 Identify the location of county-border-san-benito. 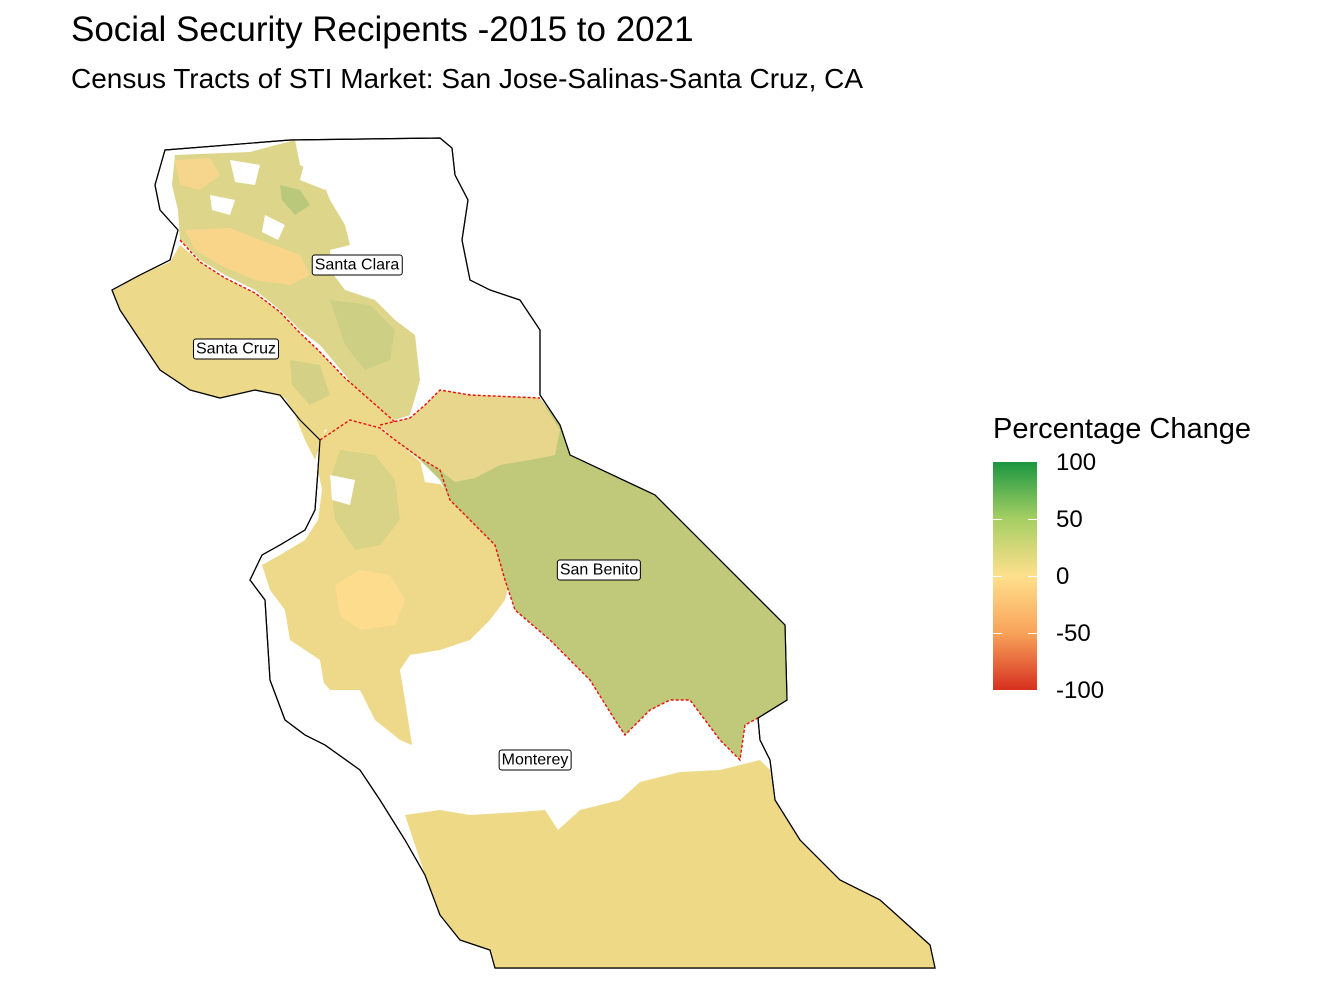
(539, 590).